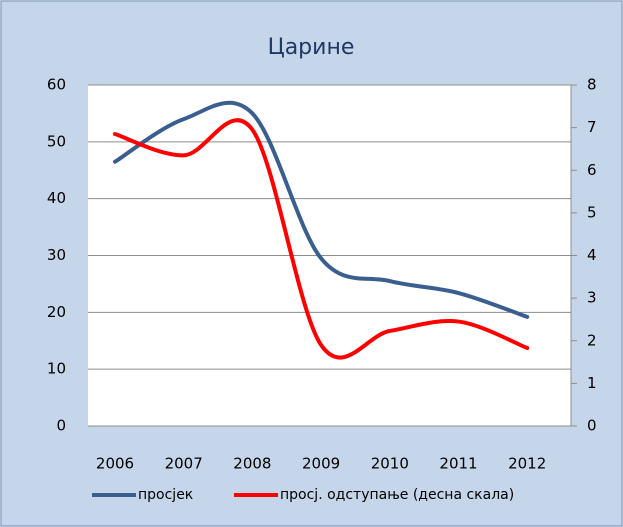 Image resolution: width=623 pixels, height=527 pixels. What do you see at coordinates (592, 212) in the screenshot?
I see `y2-tick-label: 5` at bounding box center [592, 212].